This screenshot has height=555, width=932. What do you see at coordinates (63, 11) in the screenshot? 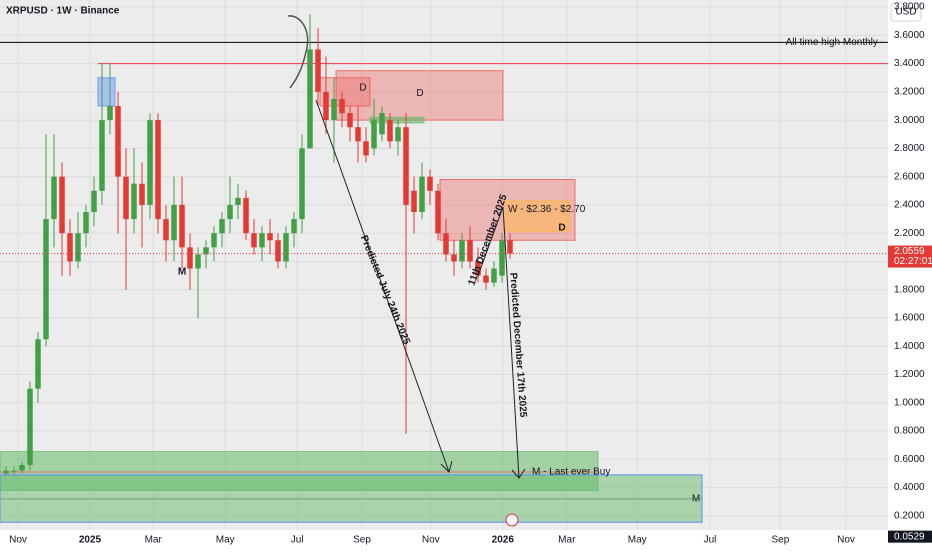
I see `chart-title: XRPUSD · 1W · Binance` at bounding box center [63, 11].